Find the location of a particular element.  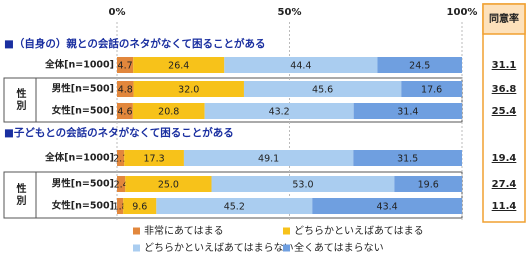

value-label: 4.7 is located at coordinates (125, 66).